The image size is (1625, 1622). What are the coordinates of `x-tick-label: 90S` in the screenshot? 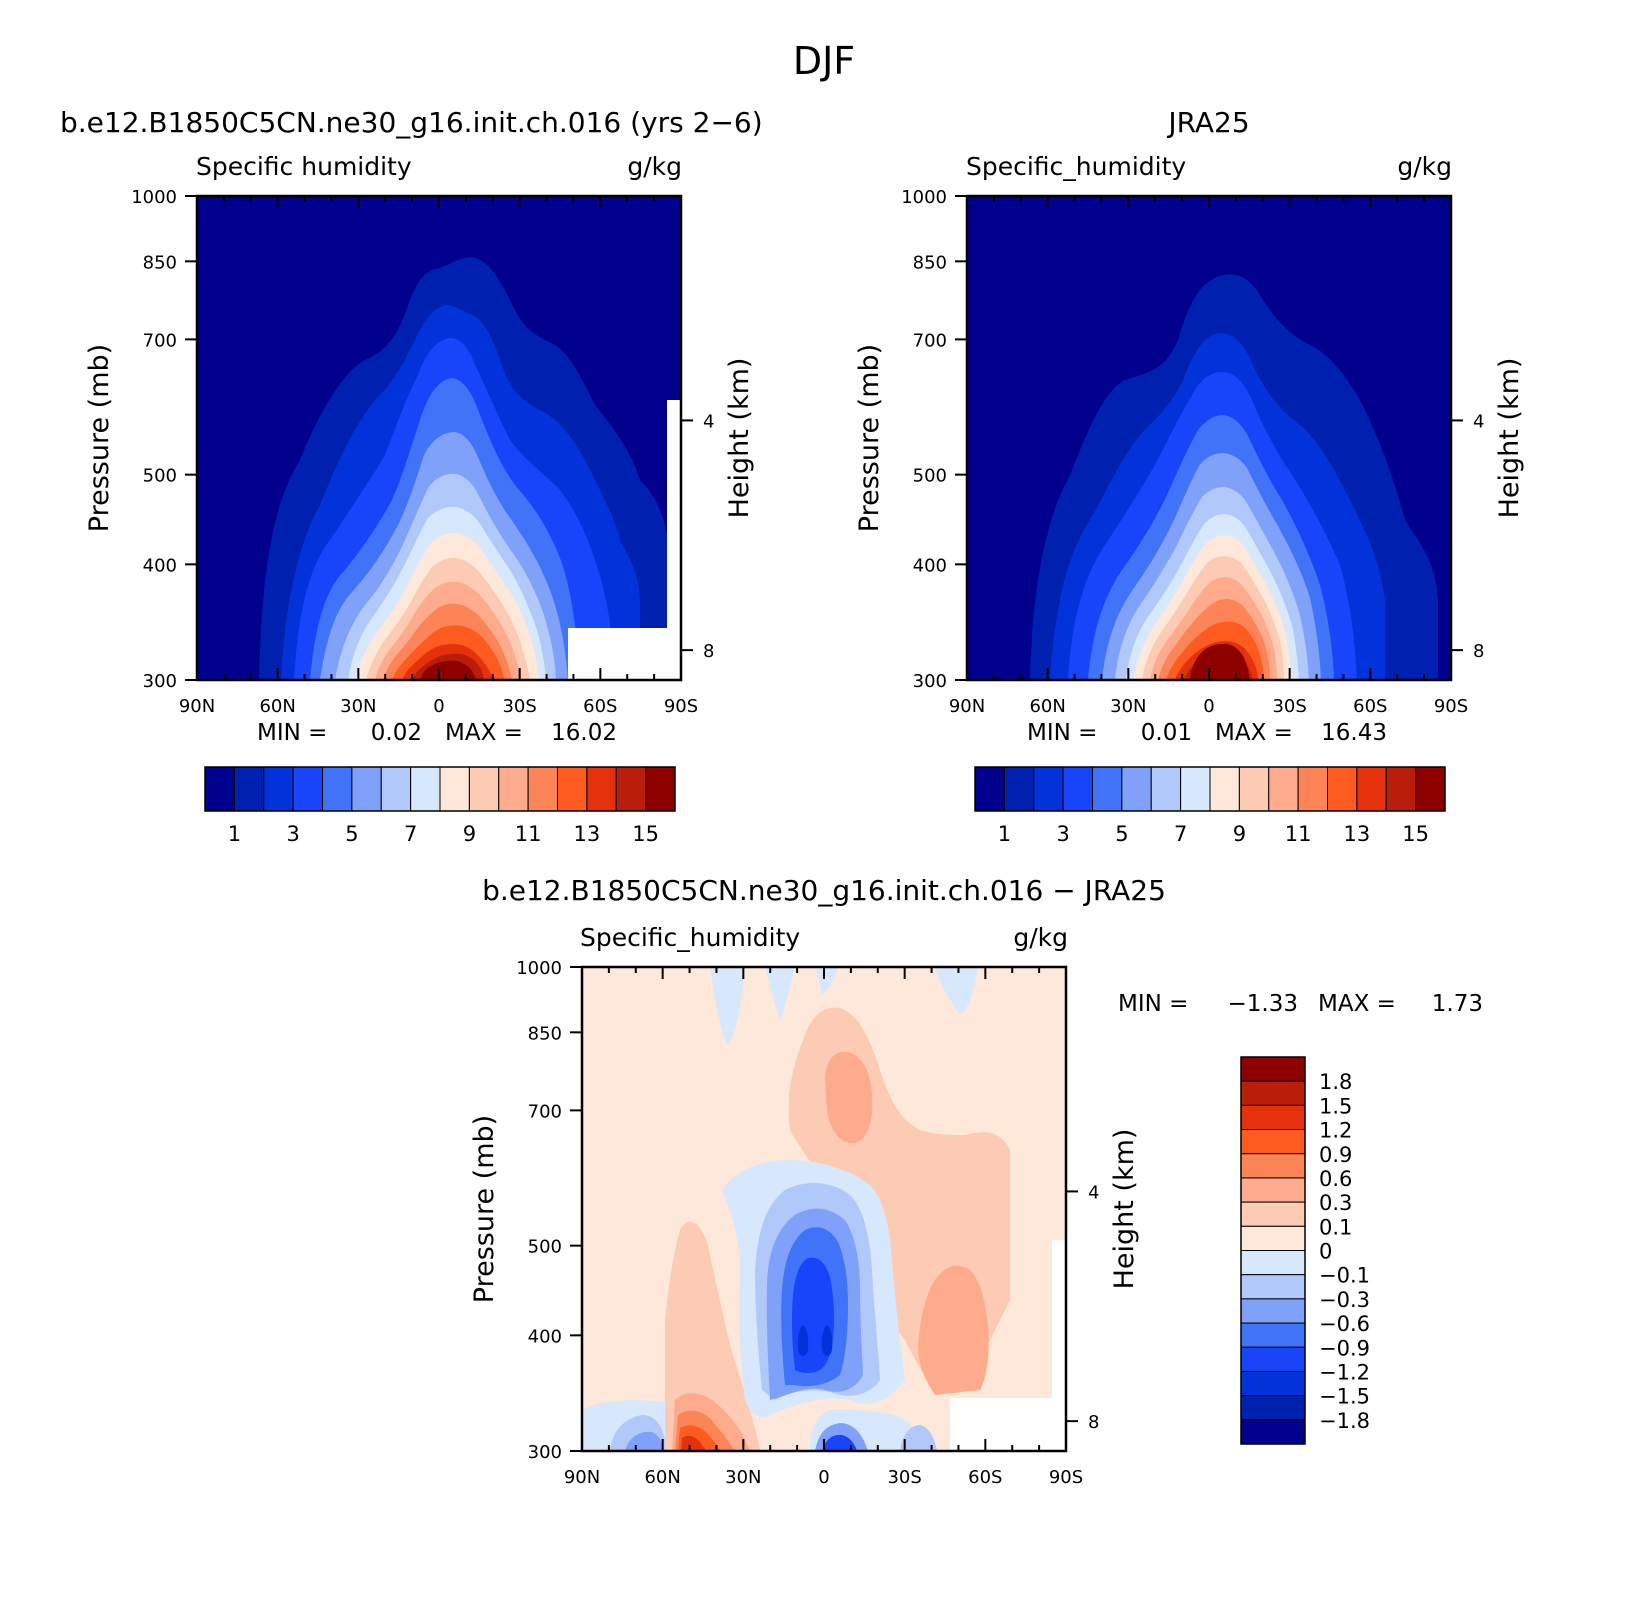 It's located at (1066, 1477).